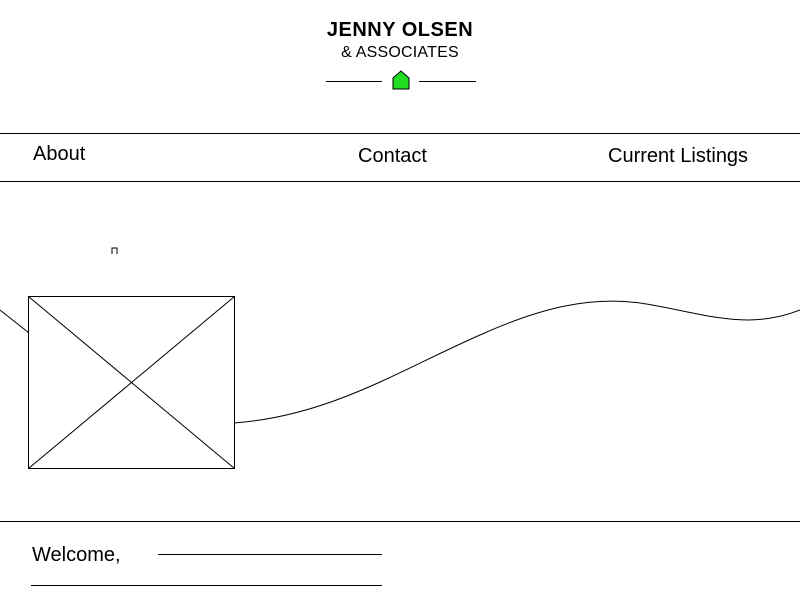 The image size is (800, 600). I want to click on nav-about: About, so click(59, 154).